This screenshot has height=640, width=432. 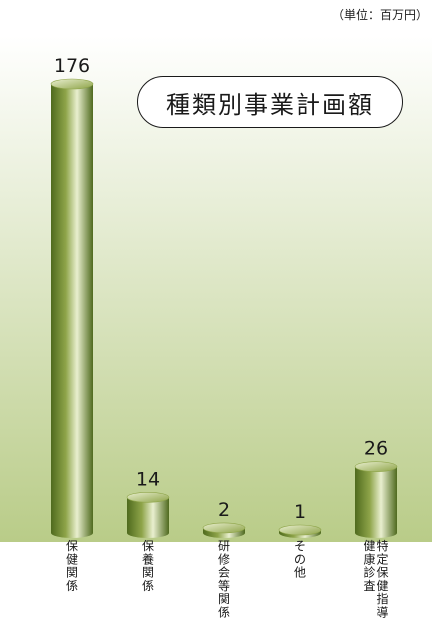 What do you see at coordinates (382, 579) in the screenshot?
I see `category-label: 特定保健指導` at bounding box center [382, 579].